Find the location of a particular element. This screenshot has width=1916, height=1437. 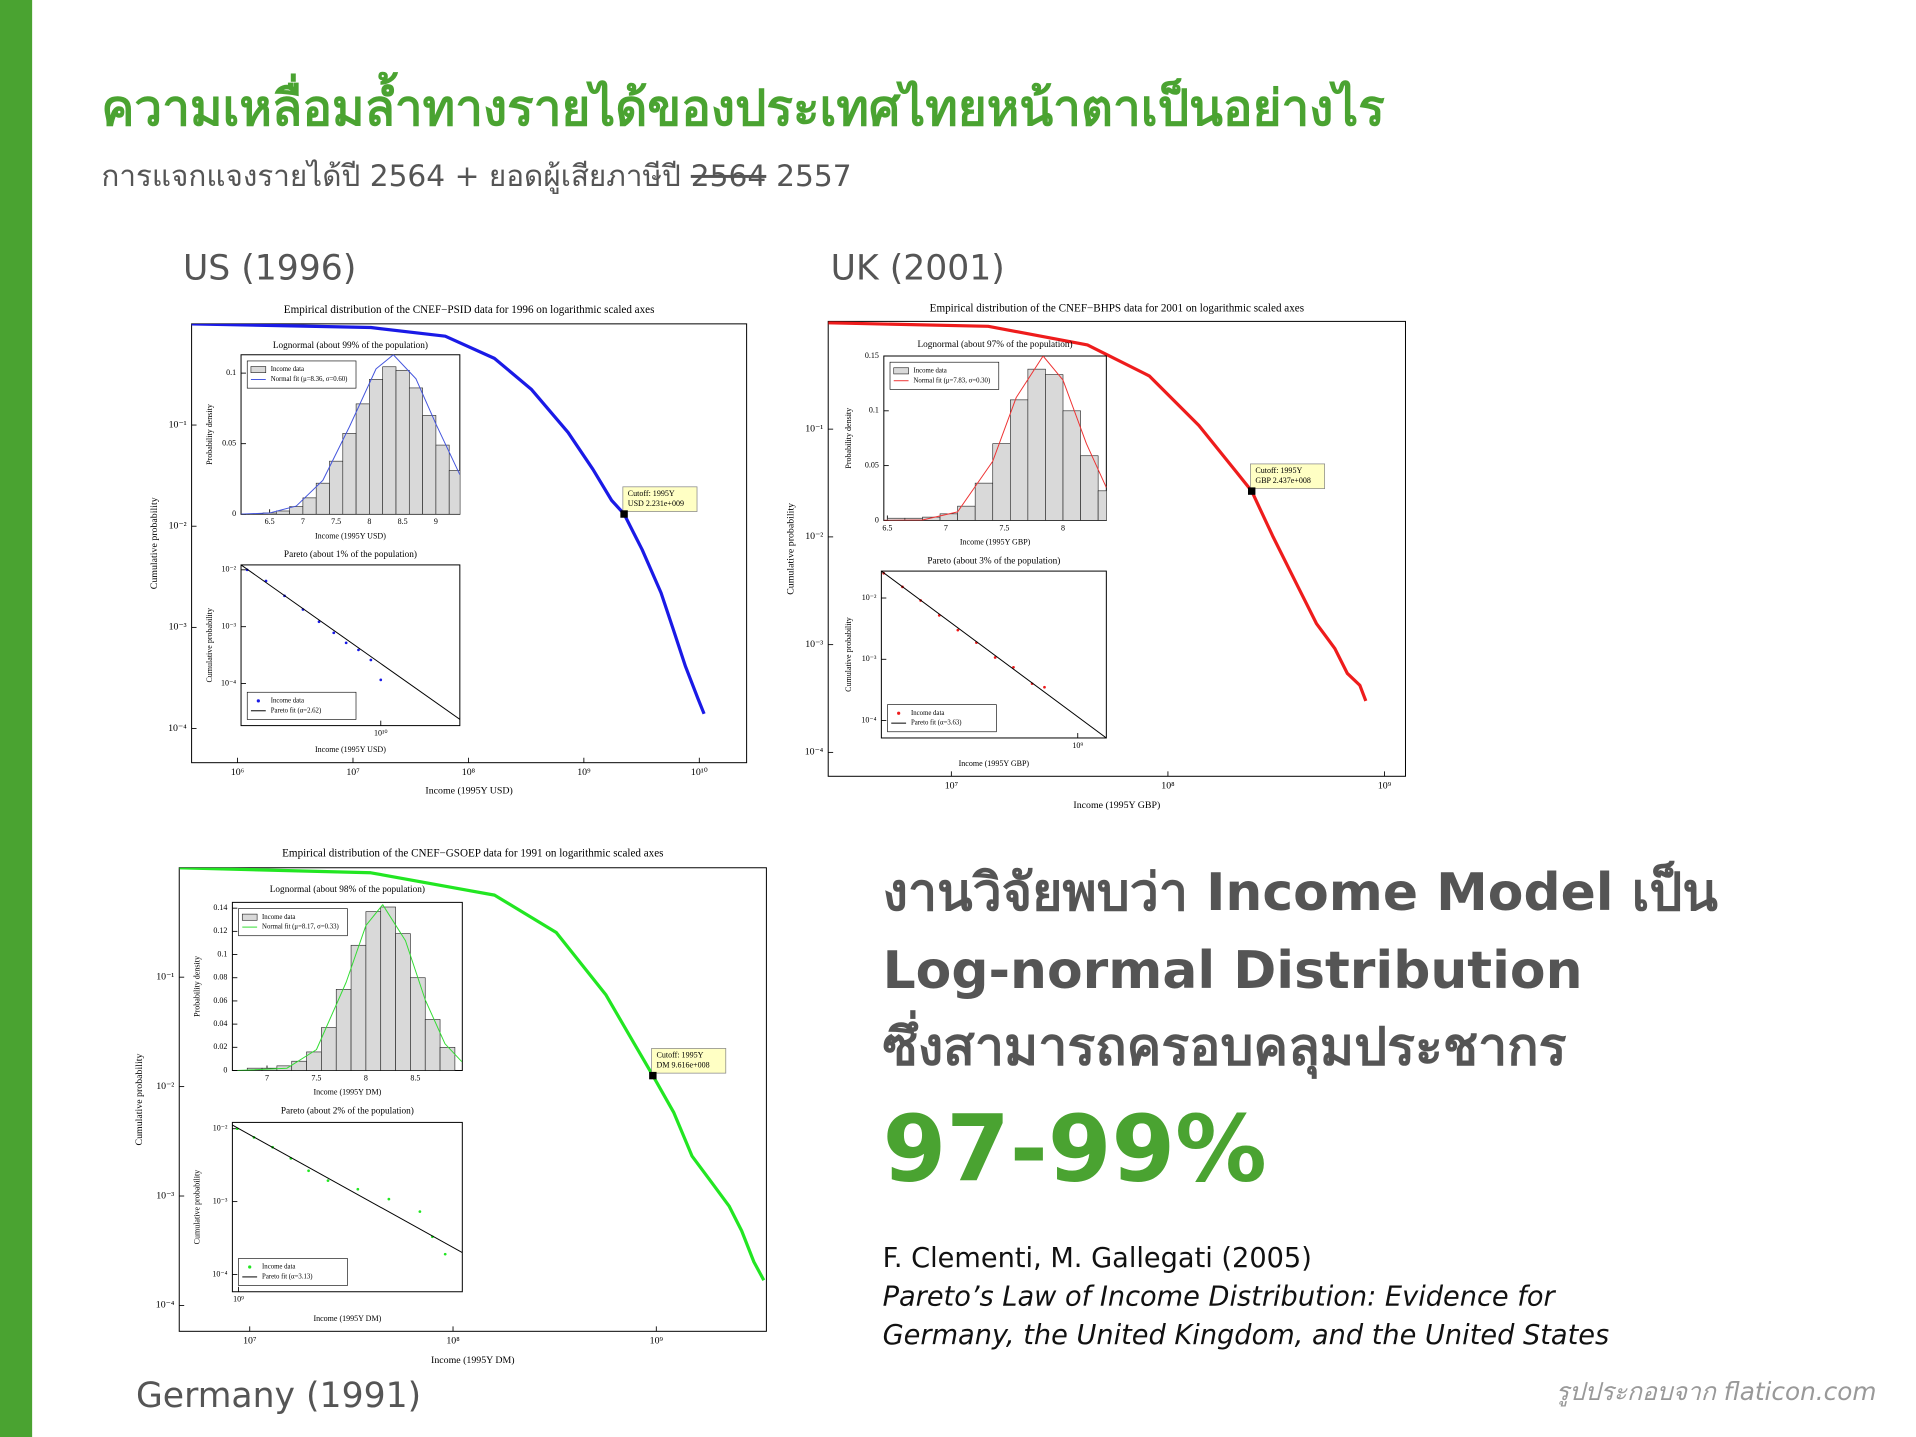

image-credit: รูปประกอบจาก flaticon.com is located at coordinates (1716, 1392).